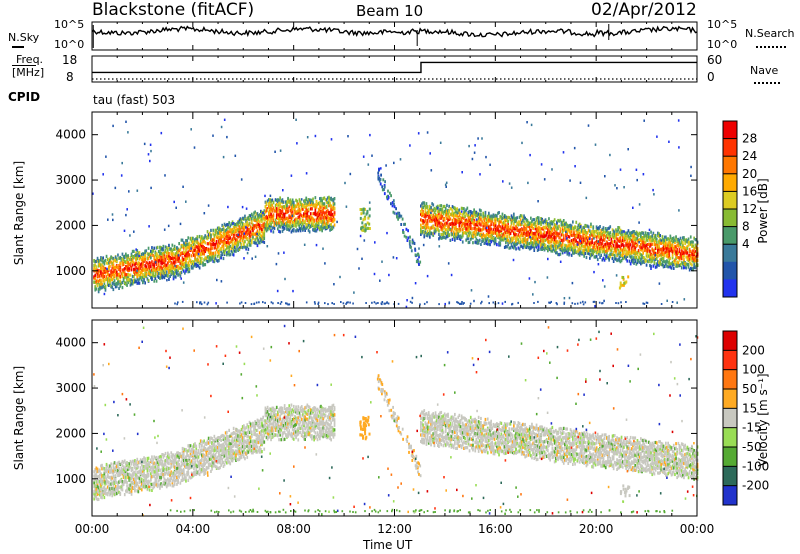 The height and width of the screenshot is (554, 800). I want to click on freq-label: Freq., so click(30, 59).